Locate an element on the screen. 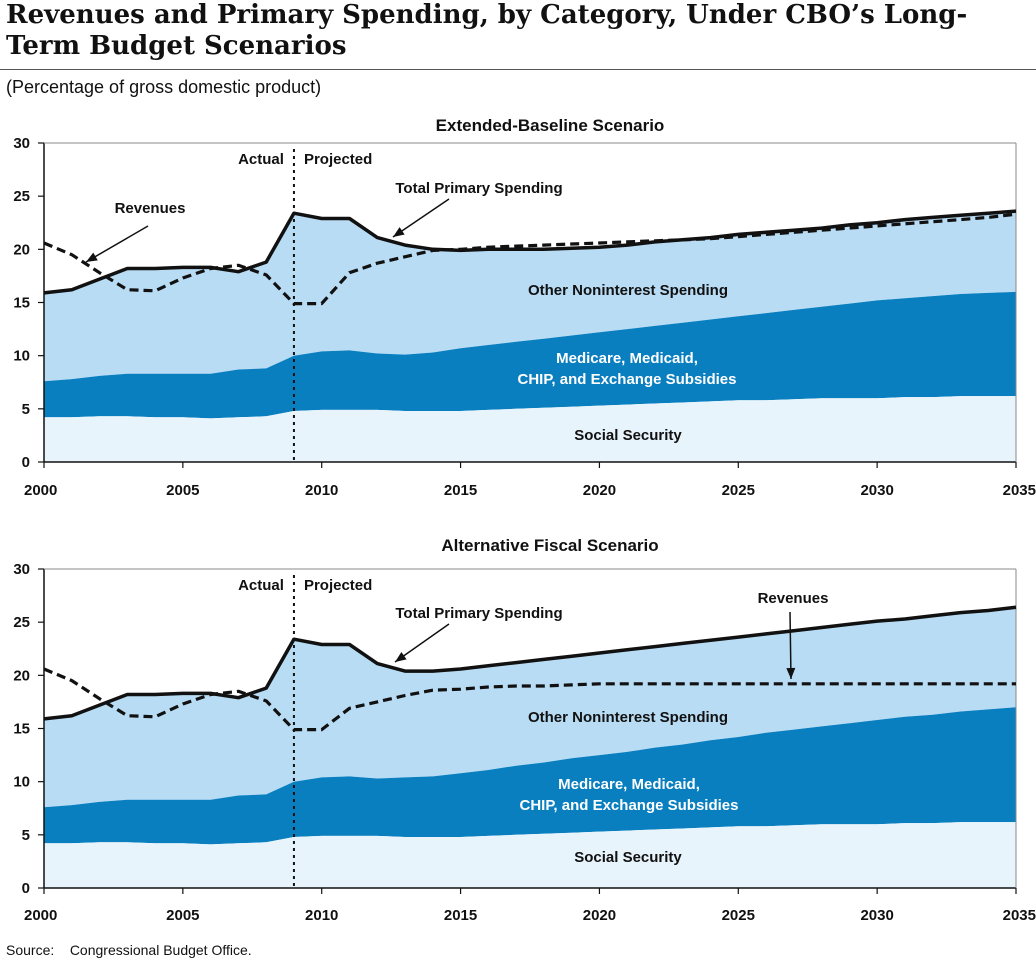  panel-title: Alternative Fiscal Scenario is located at coordinates (549, 545).